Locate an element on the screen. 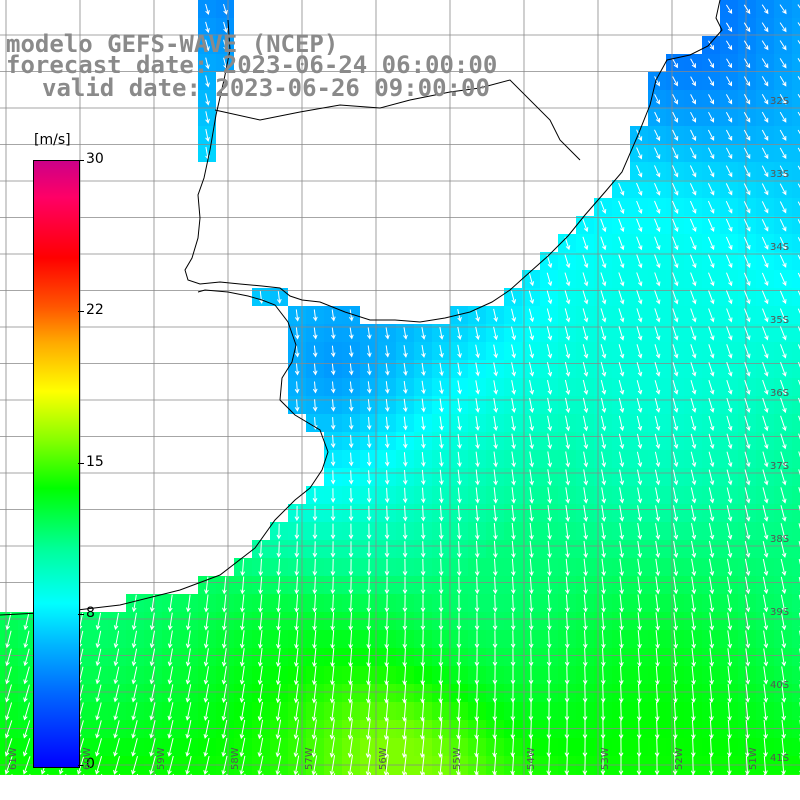 The image size is (800, 800). longitude-label: 61W is located at coordinates (13, 758).